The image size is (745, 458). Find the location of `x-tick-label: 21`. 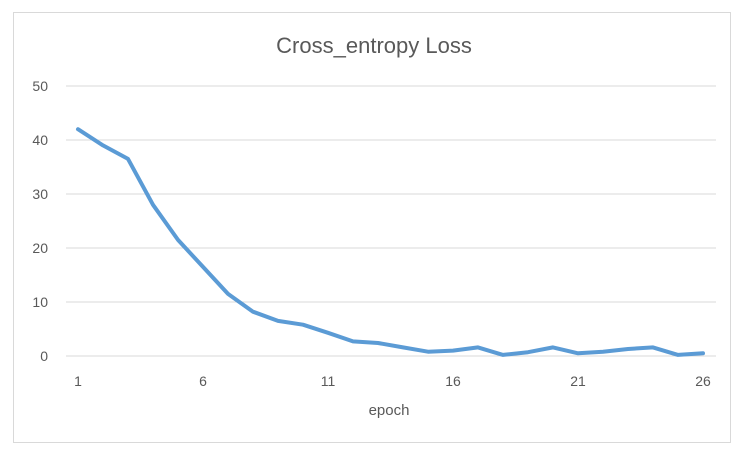

x-tick-label: 21 is located at coordinates (578, 381).